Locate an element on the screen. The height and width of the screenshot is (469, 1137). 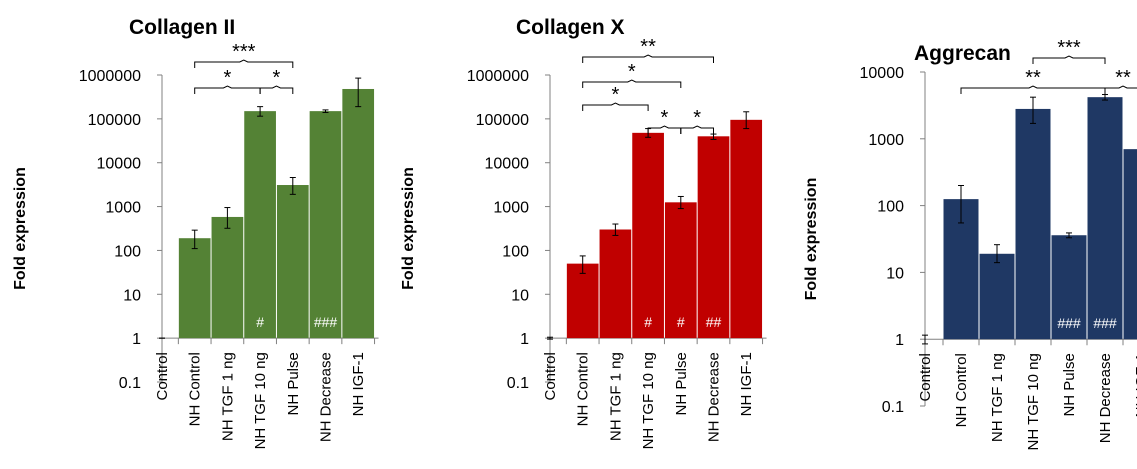
chart-title: Collagen II is located at coordinates (182, 27).